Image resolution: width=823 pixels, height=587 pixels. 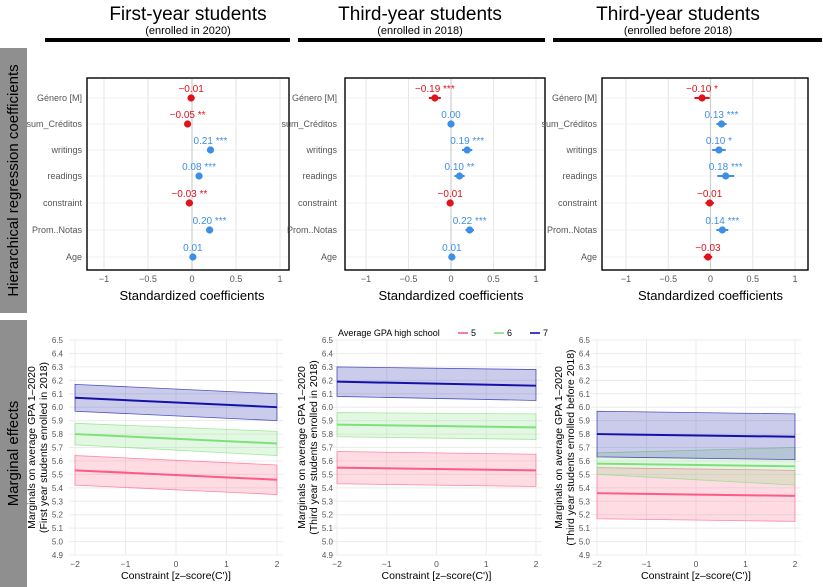 I want to click on plot-frame, so click(x=188, y=174).